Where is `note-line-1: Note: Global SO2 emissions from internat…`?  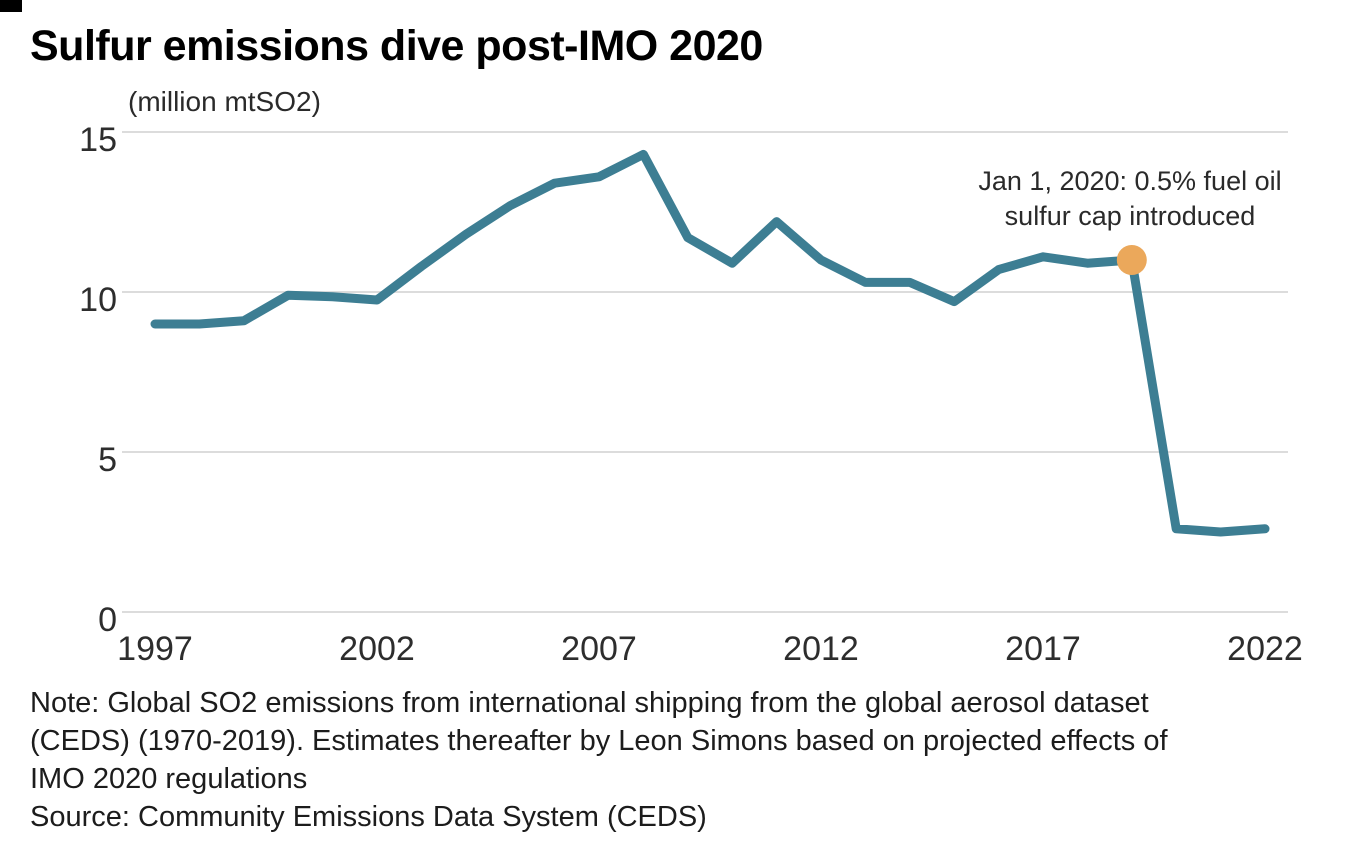 note-line-1: Note: Global SO2 emissions from internat… is located at coordinates (589, 703).